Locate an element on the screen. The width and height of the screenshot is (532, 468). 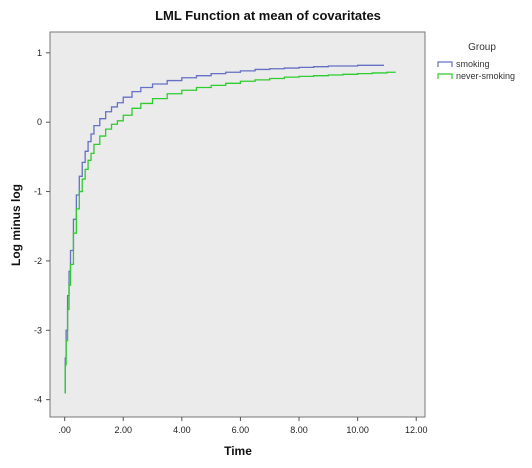
y-axis-label: Log minus log is located at coordinates (16, 225).